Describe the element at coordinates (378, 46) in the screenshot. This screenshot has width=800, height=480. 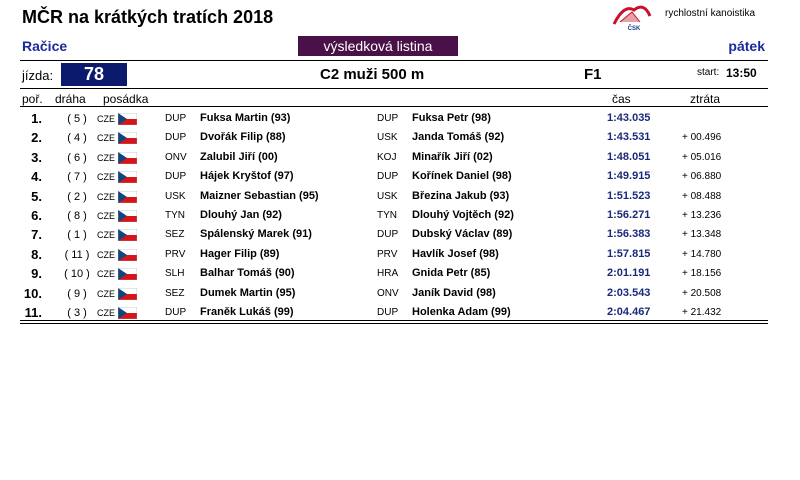
I see `document-type: výsledková listina` at that location.